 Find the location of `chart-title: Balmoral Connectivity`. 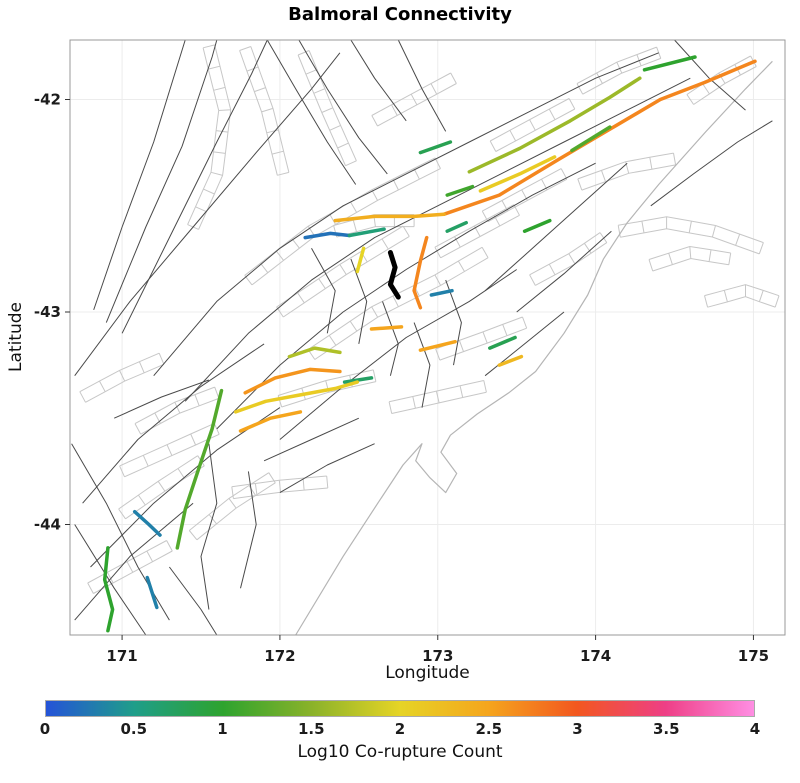

chart-title: Balmoral Connectivity is located at coordinates (400, 14).